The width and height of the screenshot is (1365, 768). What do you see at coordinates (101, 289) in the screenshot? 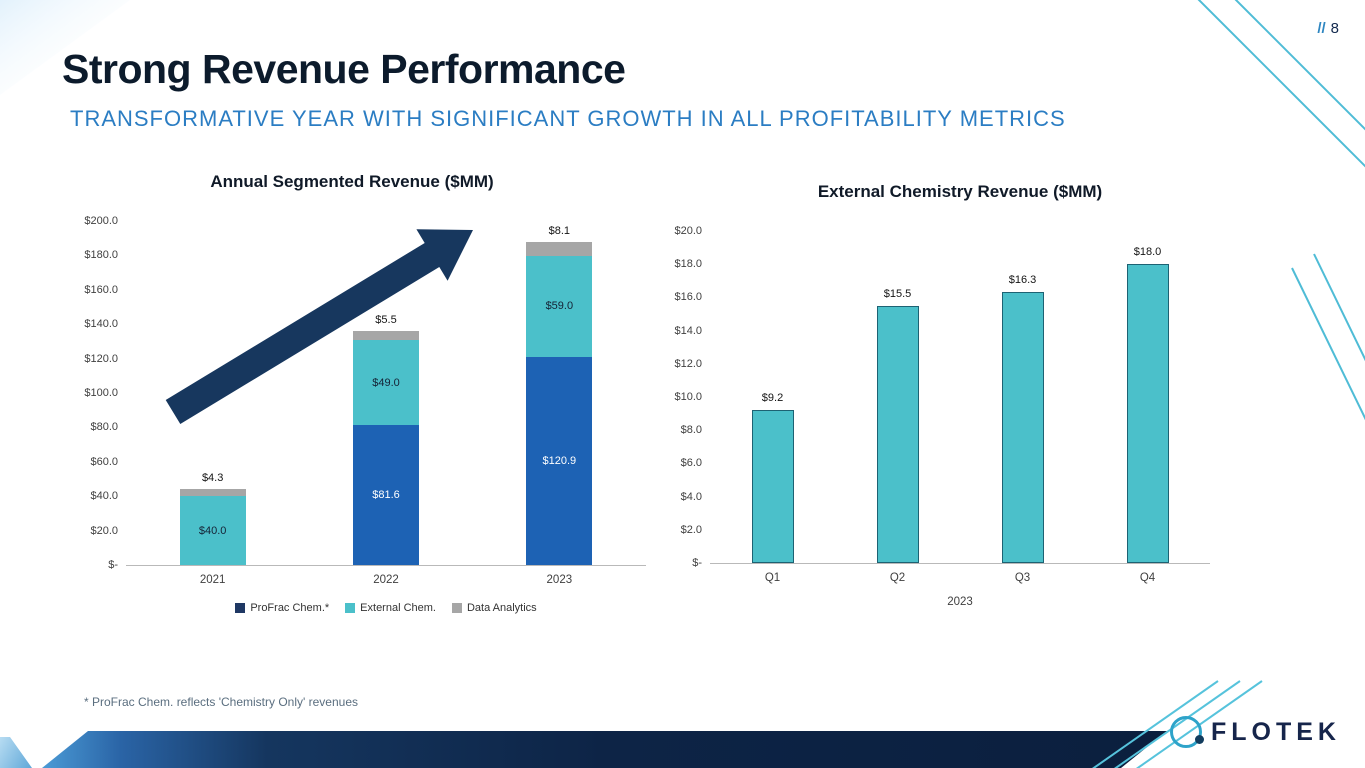
I see `y-axis-tick-label: $160.0` at bounding box center [101, 289].